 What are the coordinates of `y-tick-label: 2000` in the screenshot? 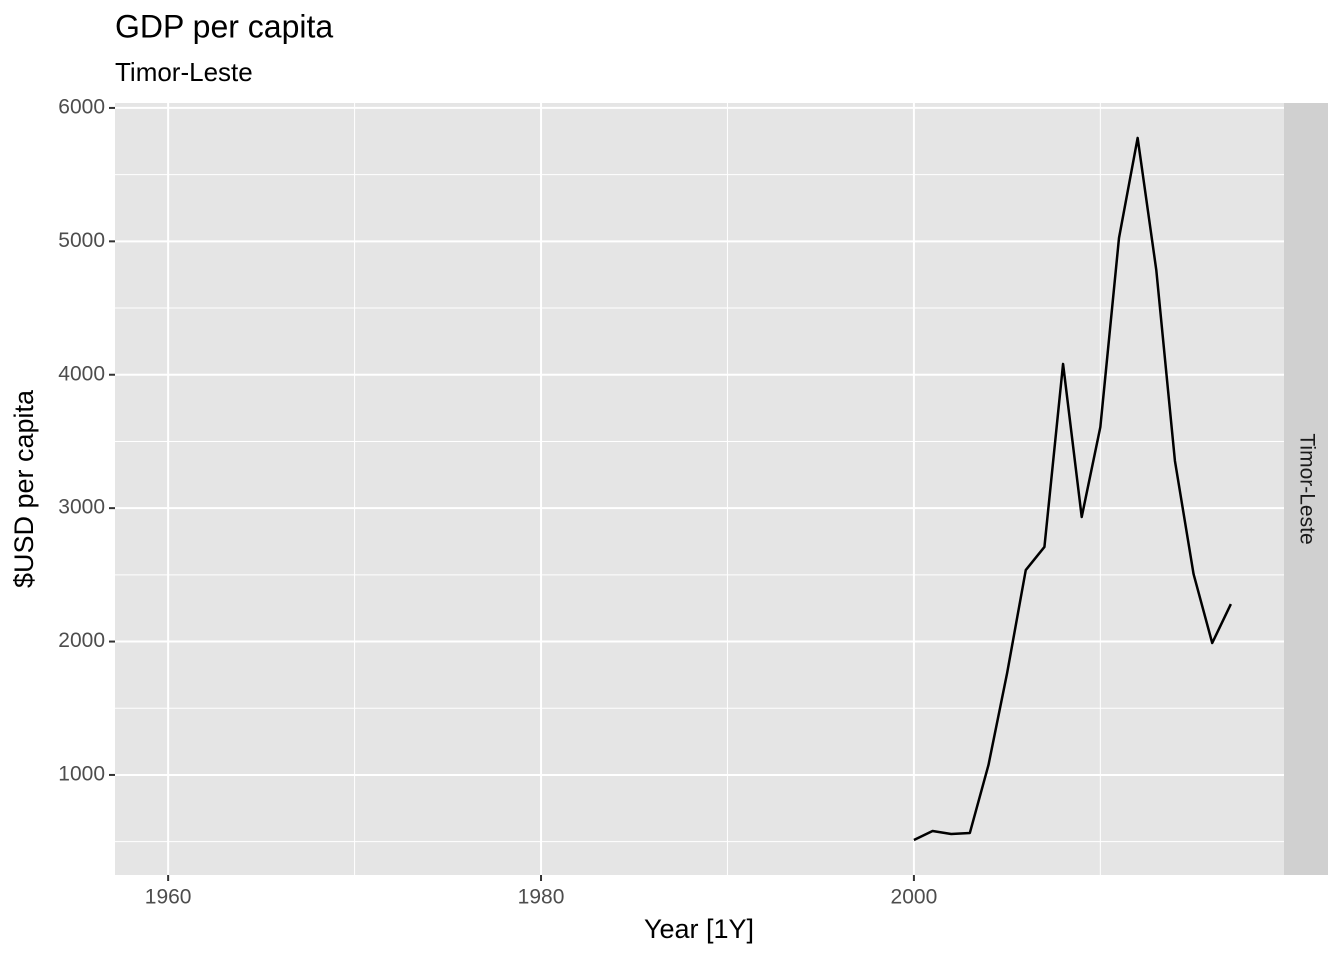 It's located at (81, 640).